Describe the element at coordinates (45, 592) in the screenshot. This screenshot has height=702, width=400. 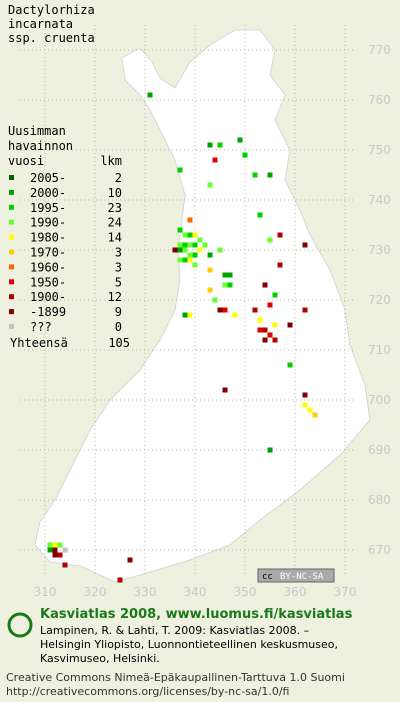
I see `x-tick-label: 310` at that location.